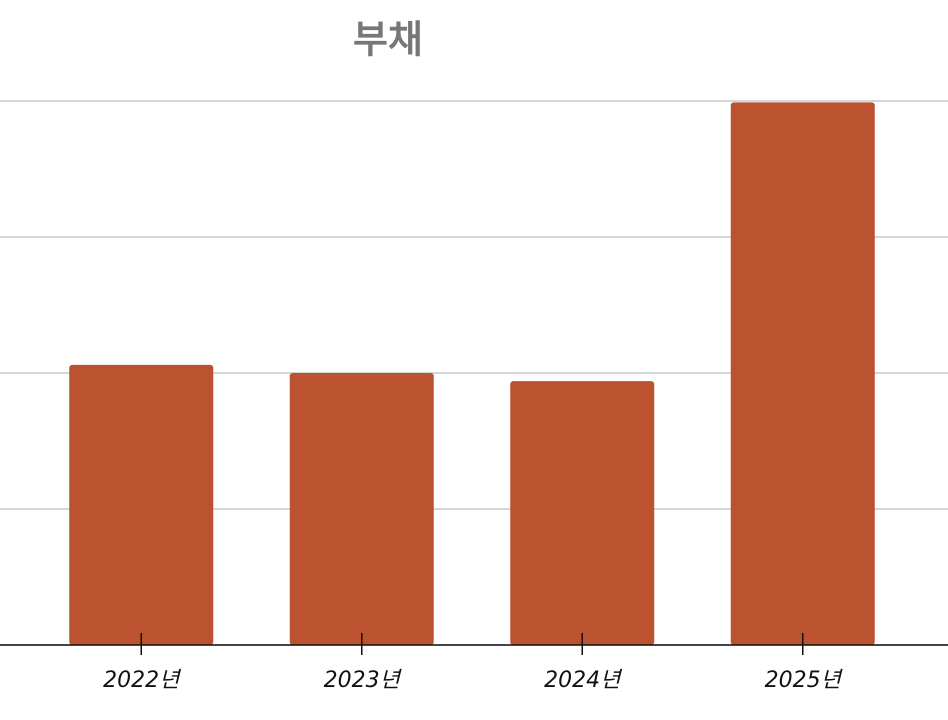 The image size is (948, 720). What do you see at coordinates (804, 680) in the screenshot?
I see `x-tick-label: 2025년` at bounding box center [804, 680].